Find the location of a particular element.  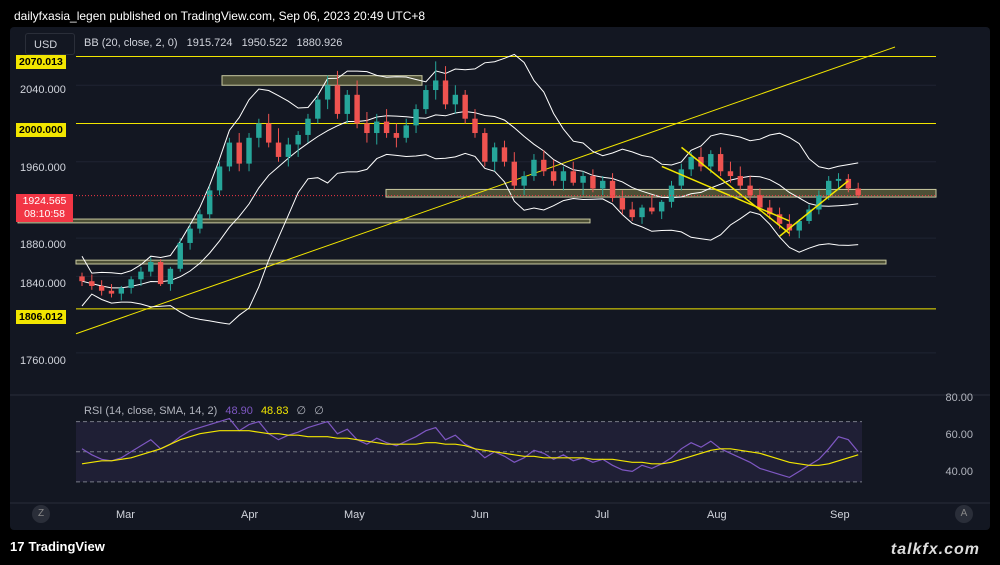

rsi-legend-value: 48.90 is located at coordinates (239, 411).